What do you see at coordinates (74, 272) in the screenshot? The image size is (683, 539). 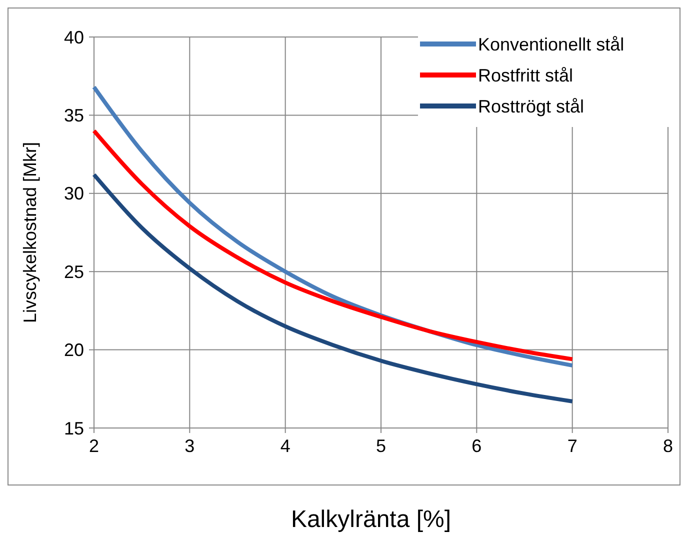 I see `y-tick-label: 25` at bounding box center [74, 272].